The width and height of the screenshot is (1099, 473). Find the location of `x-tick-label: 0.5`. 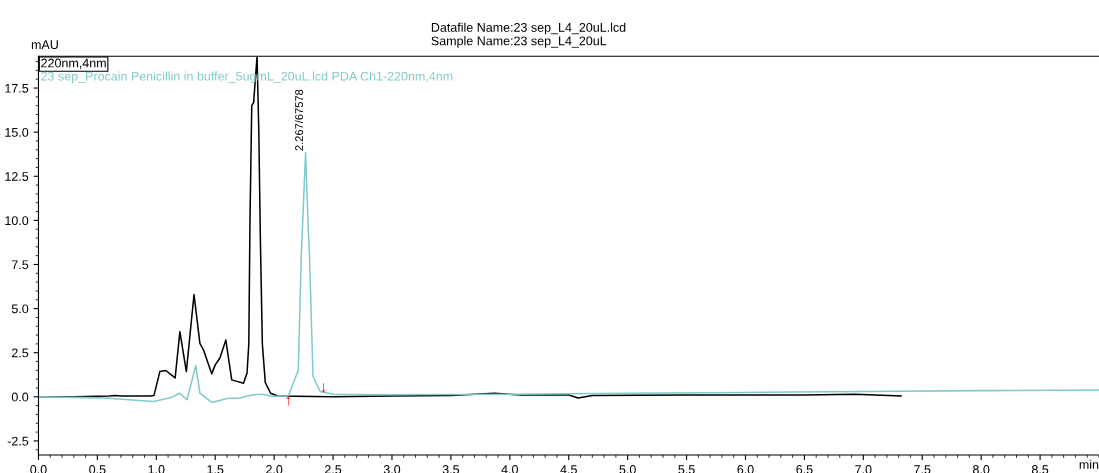

x-tick-label: 0.5 is located at coordinates (97, 469).